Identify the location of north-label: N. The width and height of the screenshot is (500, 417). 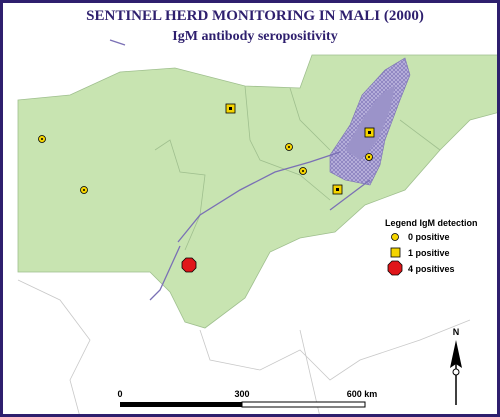
(456, 332).